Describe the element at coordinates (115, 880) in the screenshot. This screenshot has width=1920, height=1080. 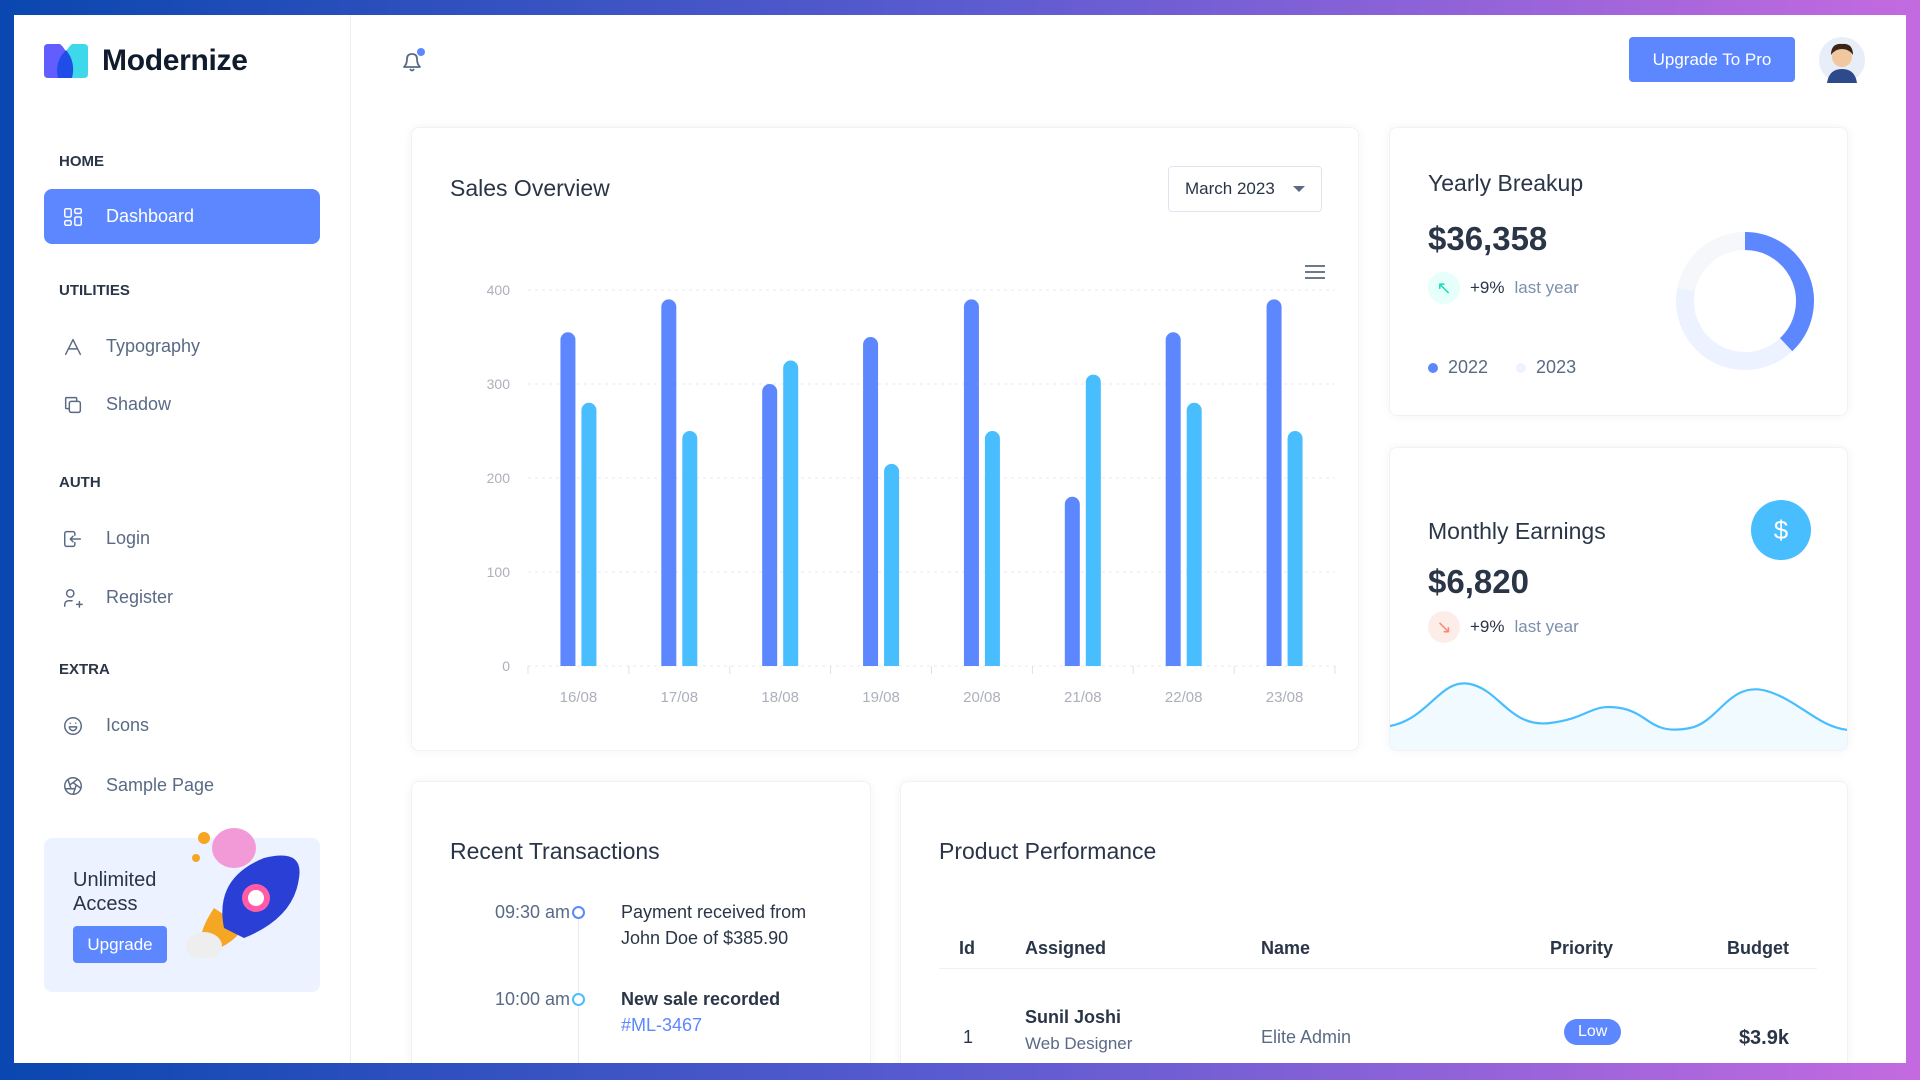
I see `promo-title: Unlimited` at that location.